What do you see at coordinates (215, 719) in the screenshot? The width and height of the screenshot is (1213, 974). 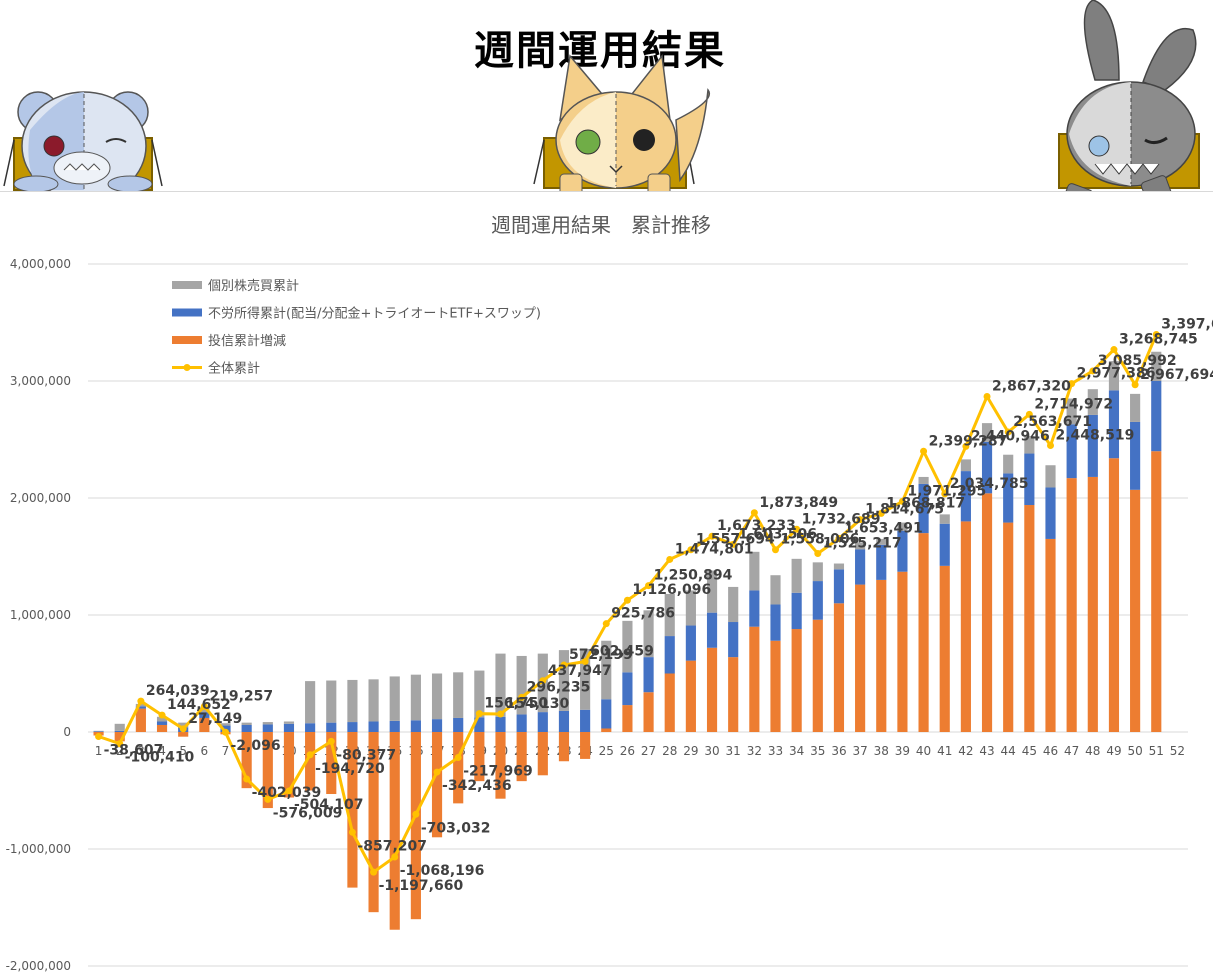 I see `data-label: 27,149` at bounding box center [215, 719].